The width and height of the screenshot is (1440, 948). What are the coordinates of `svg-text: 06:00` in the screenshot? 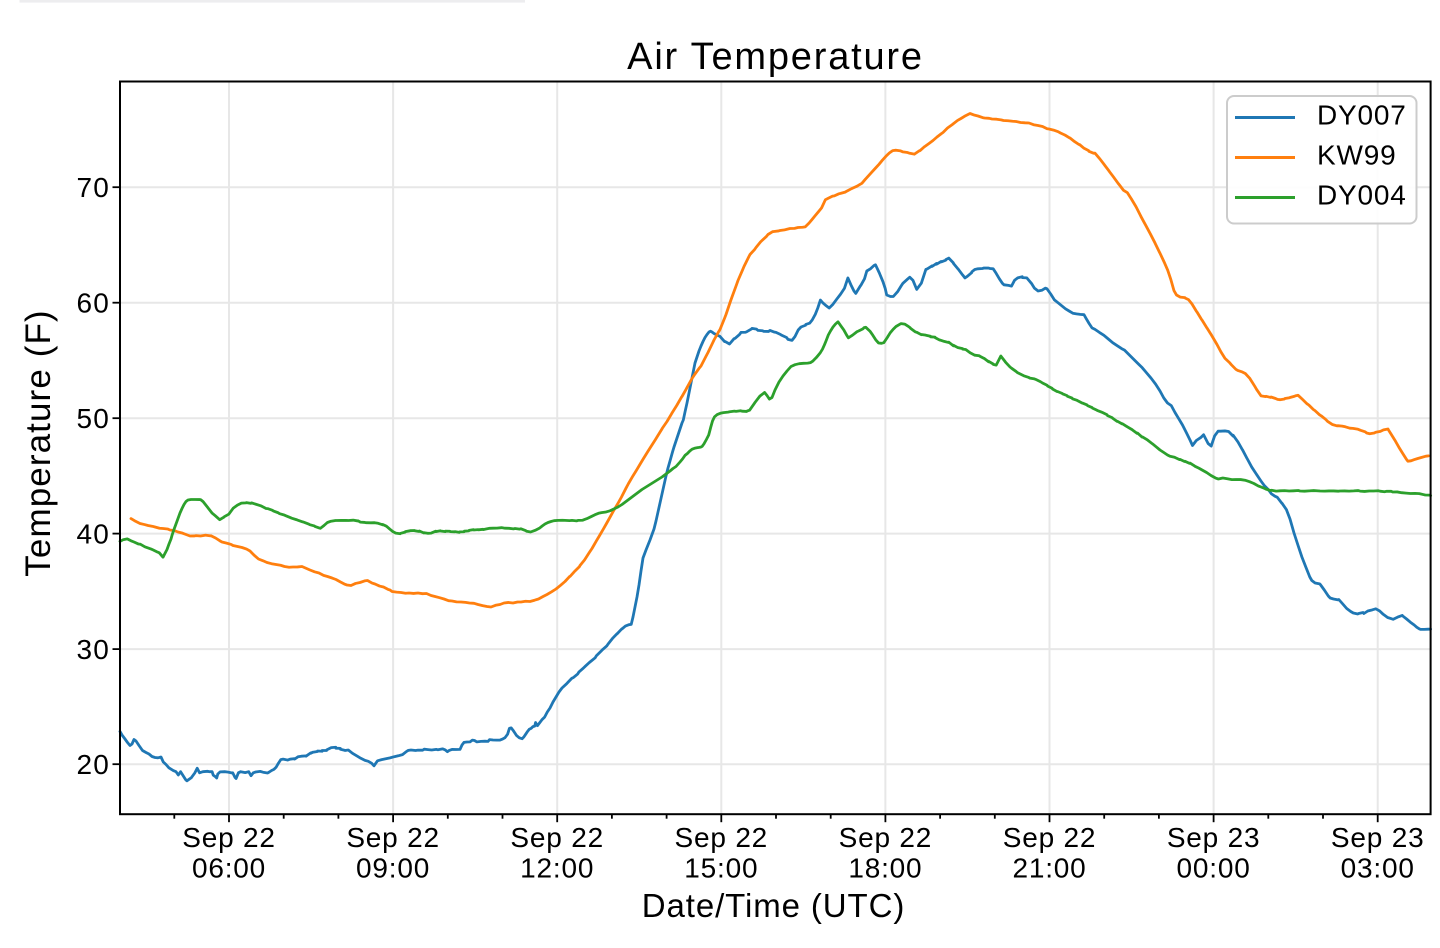 It's located at (229, 868).